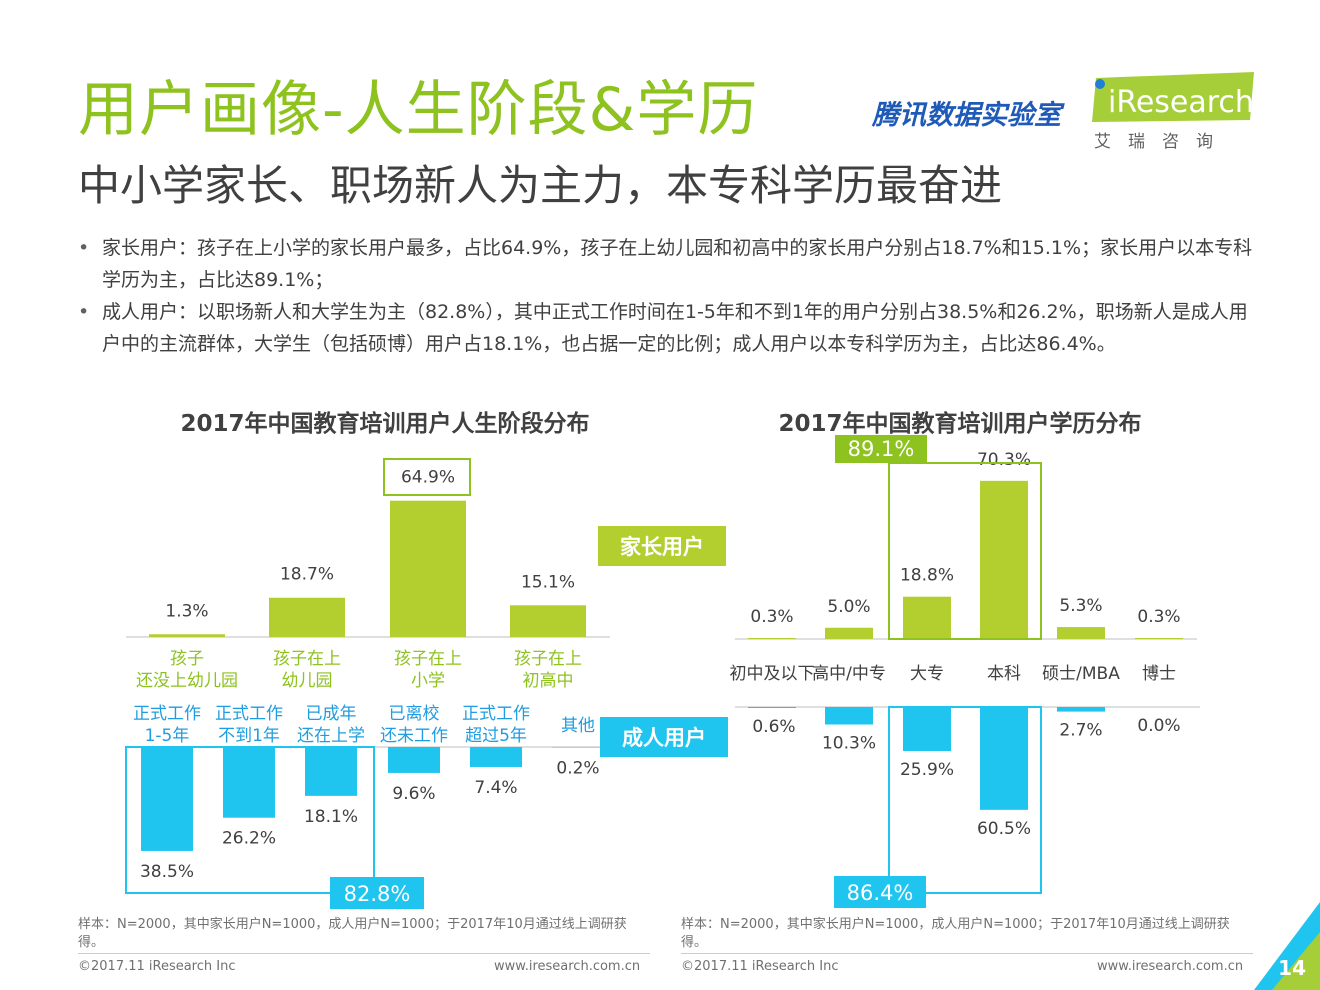 This screenshot has width=1320, height=990. What do you see at coordinates (960, 424) in the screenshot?
I see `education-chart-title: 2017年中国教育培训用户学历分布` at bounding box center [960, 424].